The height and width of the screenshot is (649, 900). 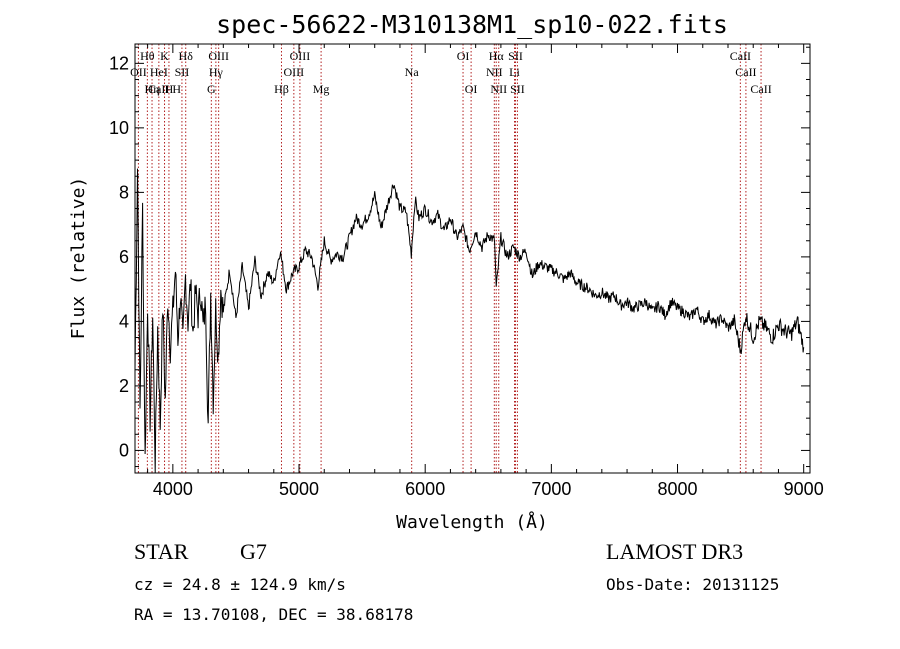 What do you see at coordinates (124, 386) in the screenshot?
I see `y-tick-label-1: 2` at bounding box center [124, 386].